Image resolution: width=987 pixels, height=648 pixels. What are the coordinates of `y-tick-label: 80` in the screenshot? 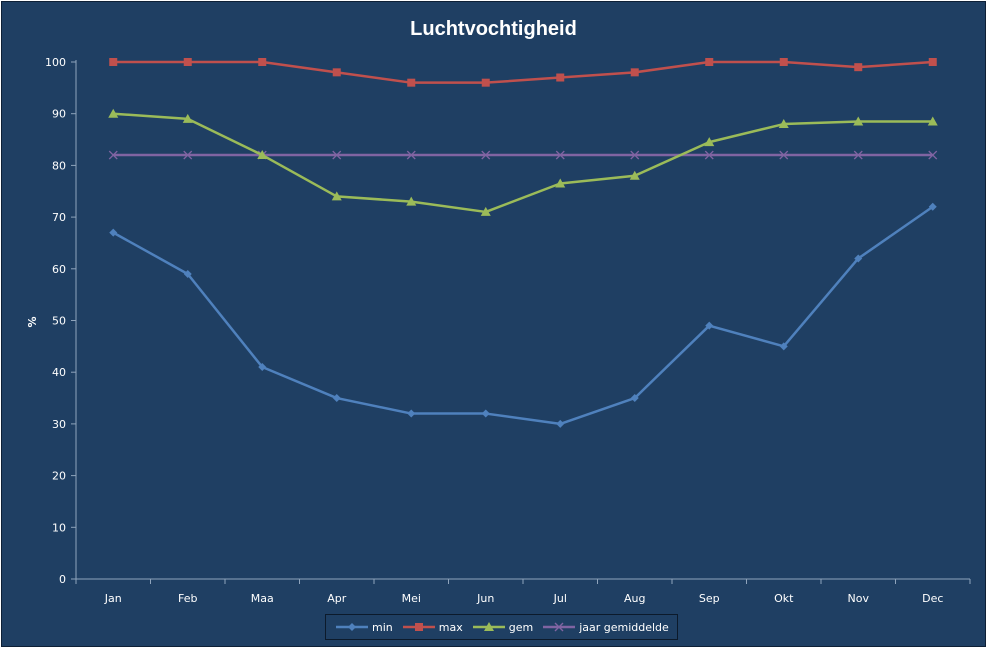 It's located at (59, 165).